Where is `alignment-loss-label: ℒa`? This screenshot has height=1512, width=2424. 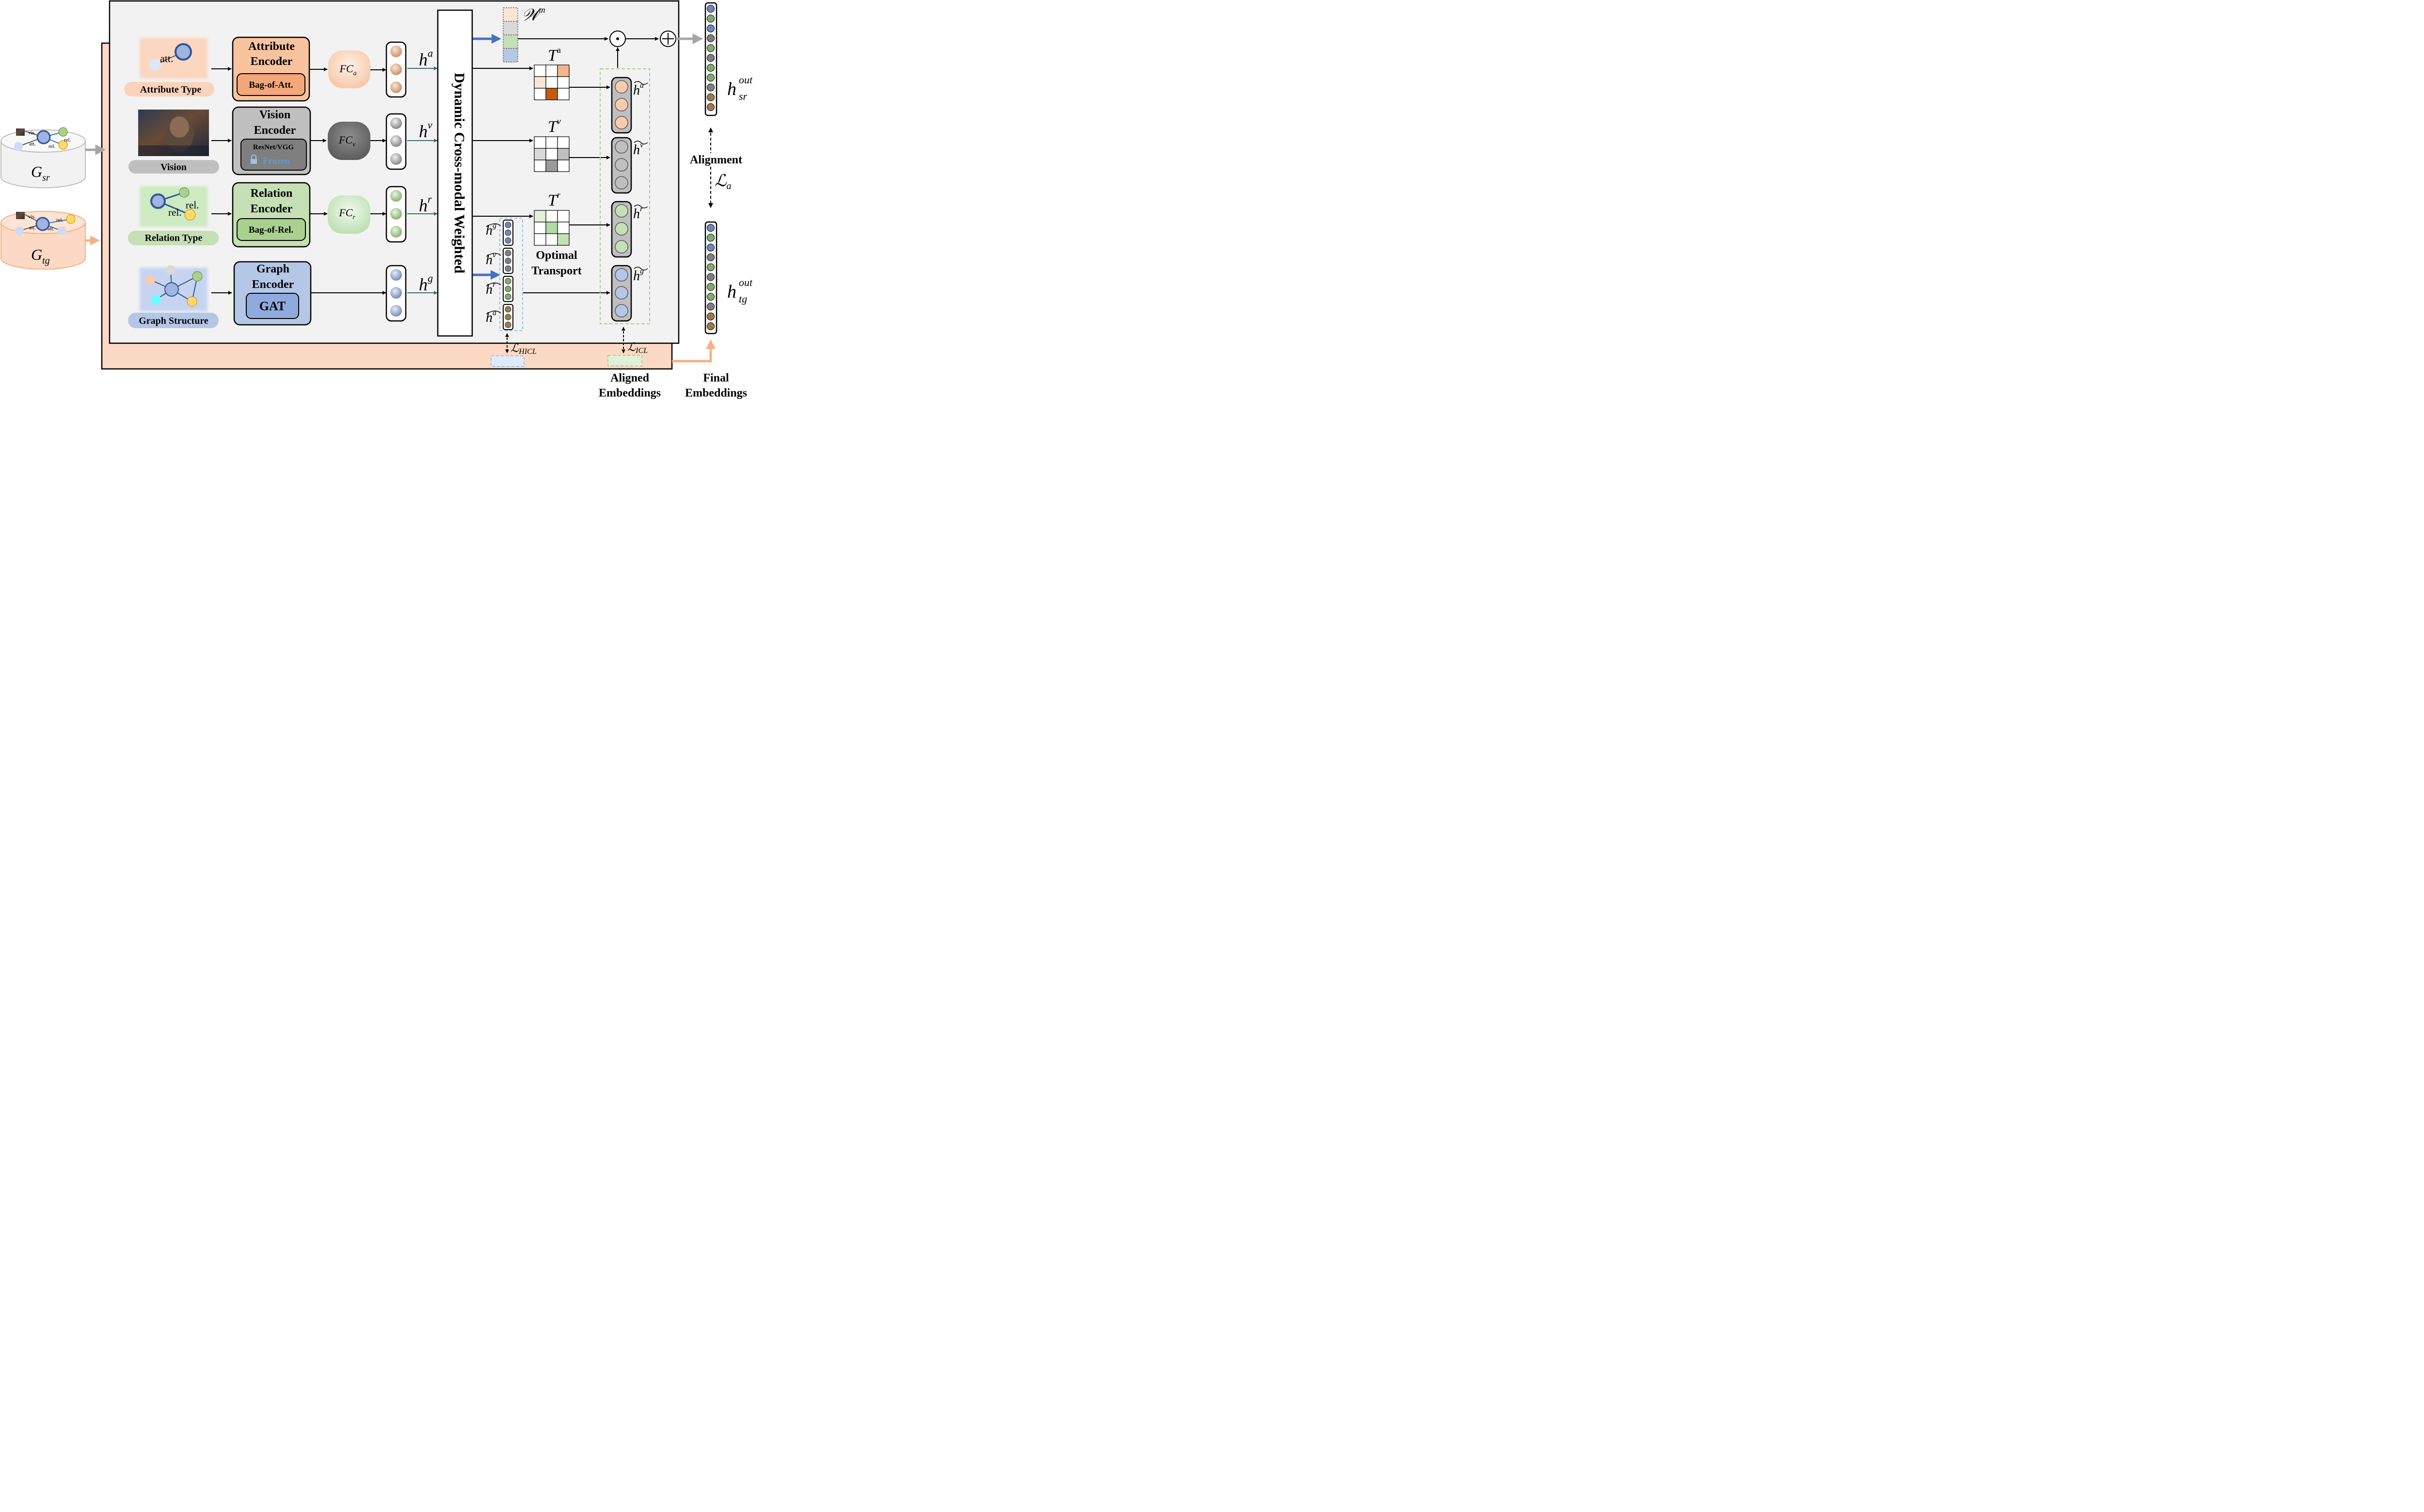
alignment-loss-label: ℒa is located at coordinates (724, 182).